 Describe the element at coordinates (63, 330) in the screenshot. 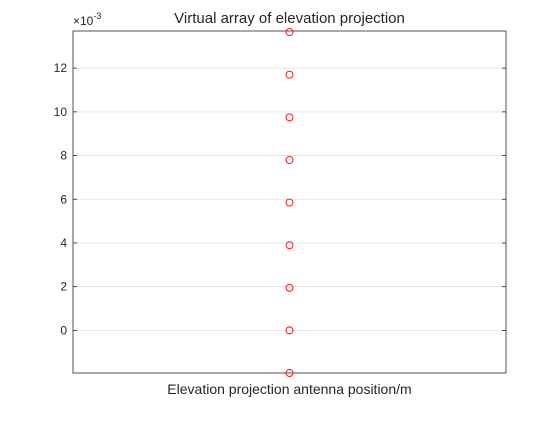

I see `y-tick-label: 0` at that location.